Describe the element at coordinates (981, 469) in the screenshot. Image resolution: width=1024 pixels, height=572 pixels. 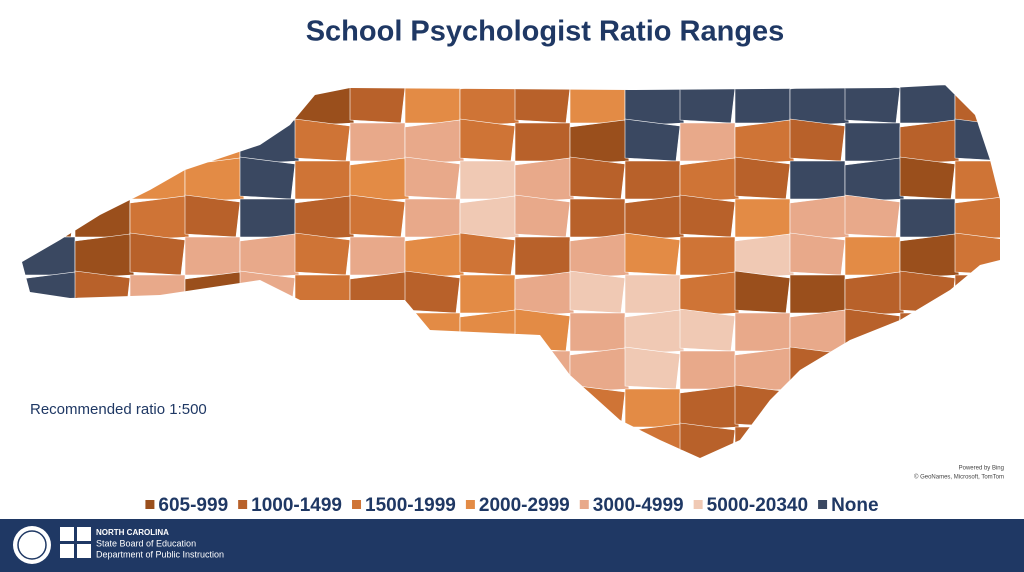
I see `attribution: Powered by Bing` at that location.